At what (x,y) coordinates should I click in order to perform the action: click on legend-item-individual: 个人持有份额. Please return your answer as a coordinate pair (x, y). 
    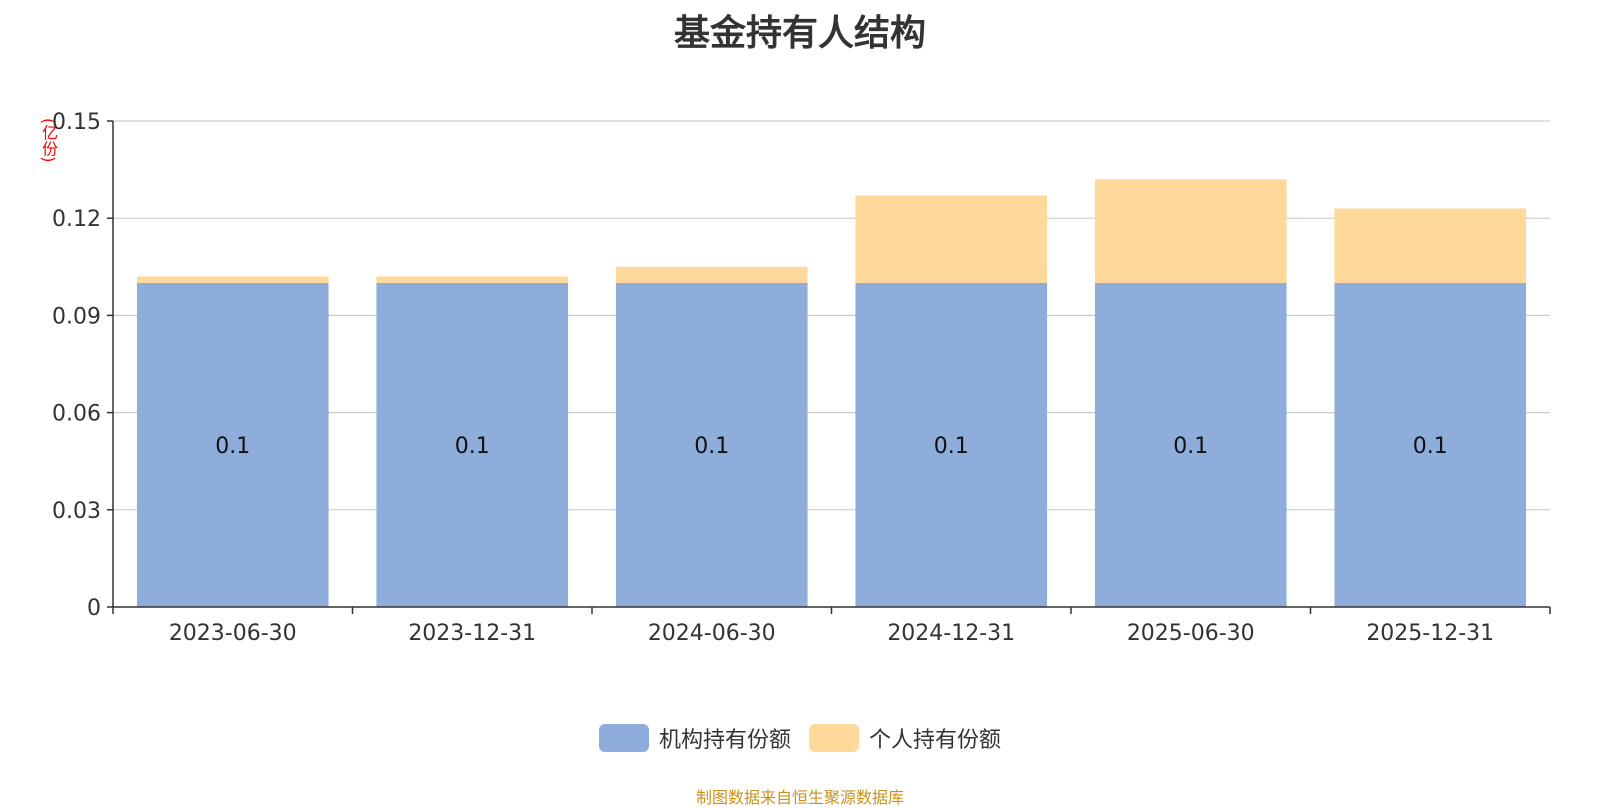
    Looking at the image, I should click on (905, 738).